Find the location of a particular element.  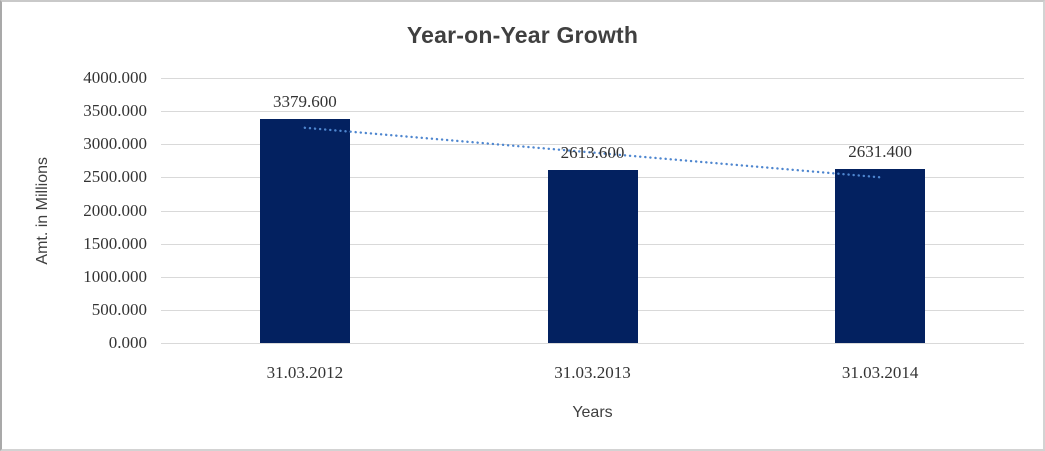

bar-value-label: 3379.600 is located at coordinates (304, 102).